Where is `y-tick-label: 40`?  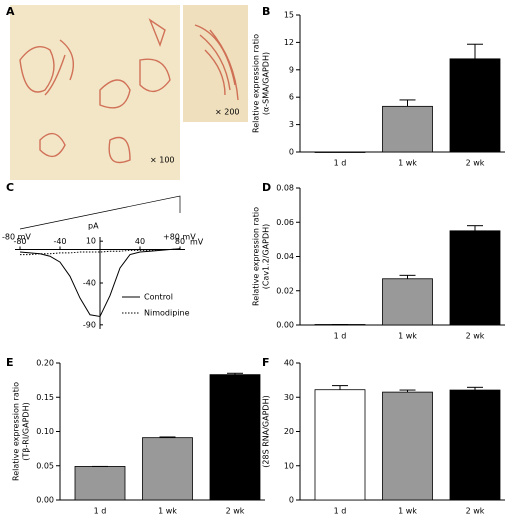
y-tick-label: 40 is located at coordinates (289, 363).